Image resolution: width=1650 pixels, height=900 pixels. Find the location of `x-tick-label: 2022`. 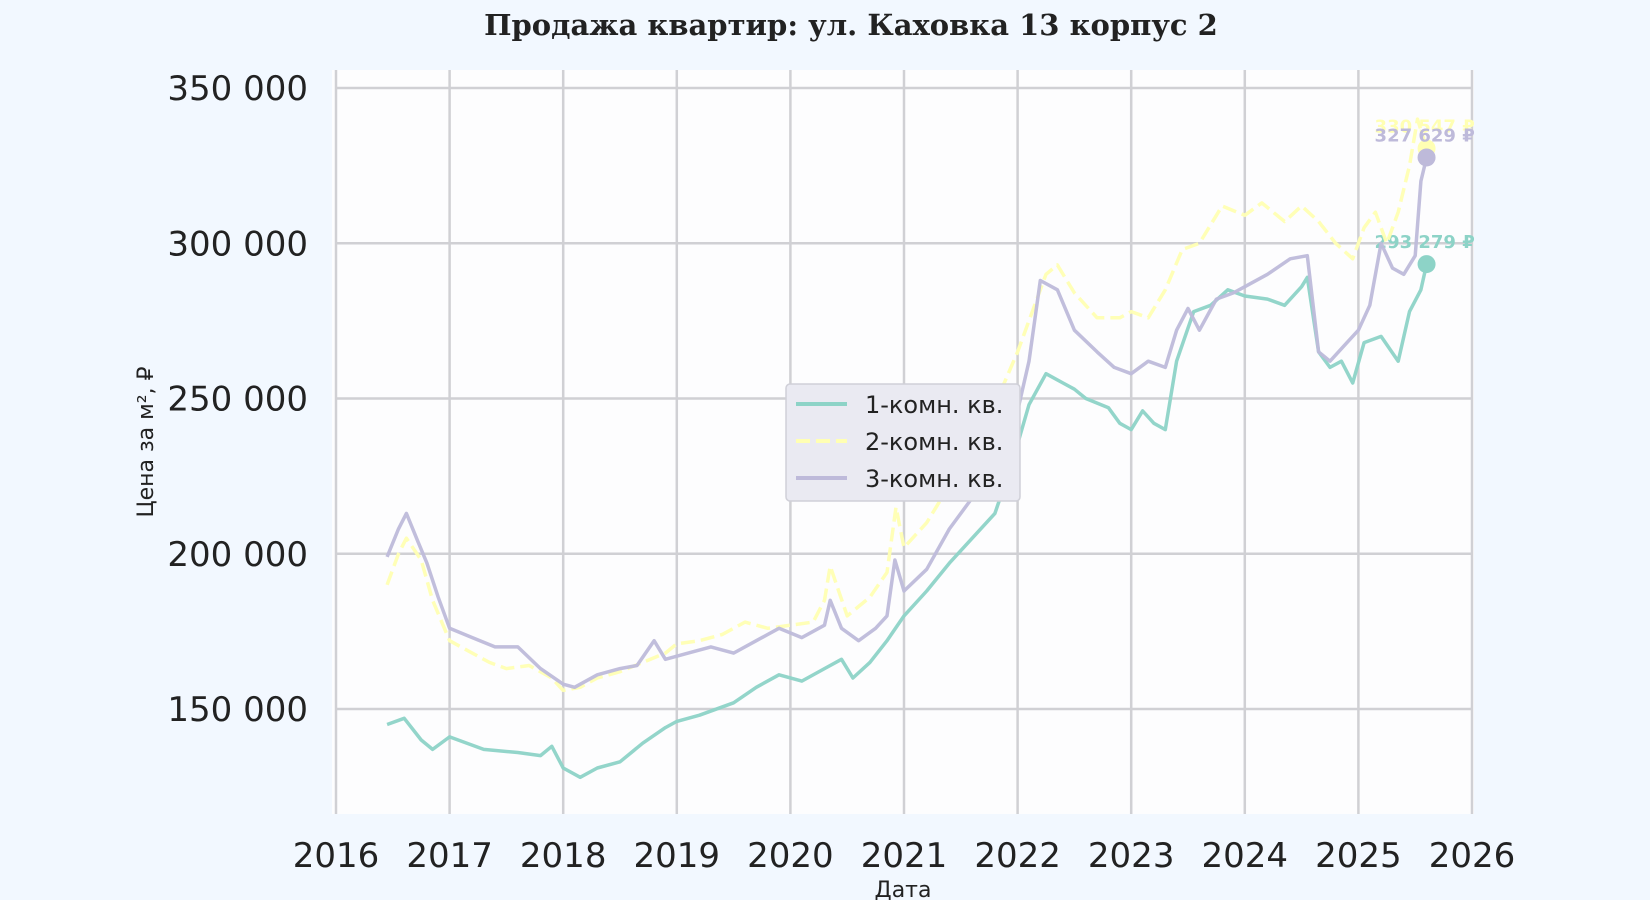

x-tick-label: 2022 is located at coordinates (1017, 856).